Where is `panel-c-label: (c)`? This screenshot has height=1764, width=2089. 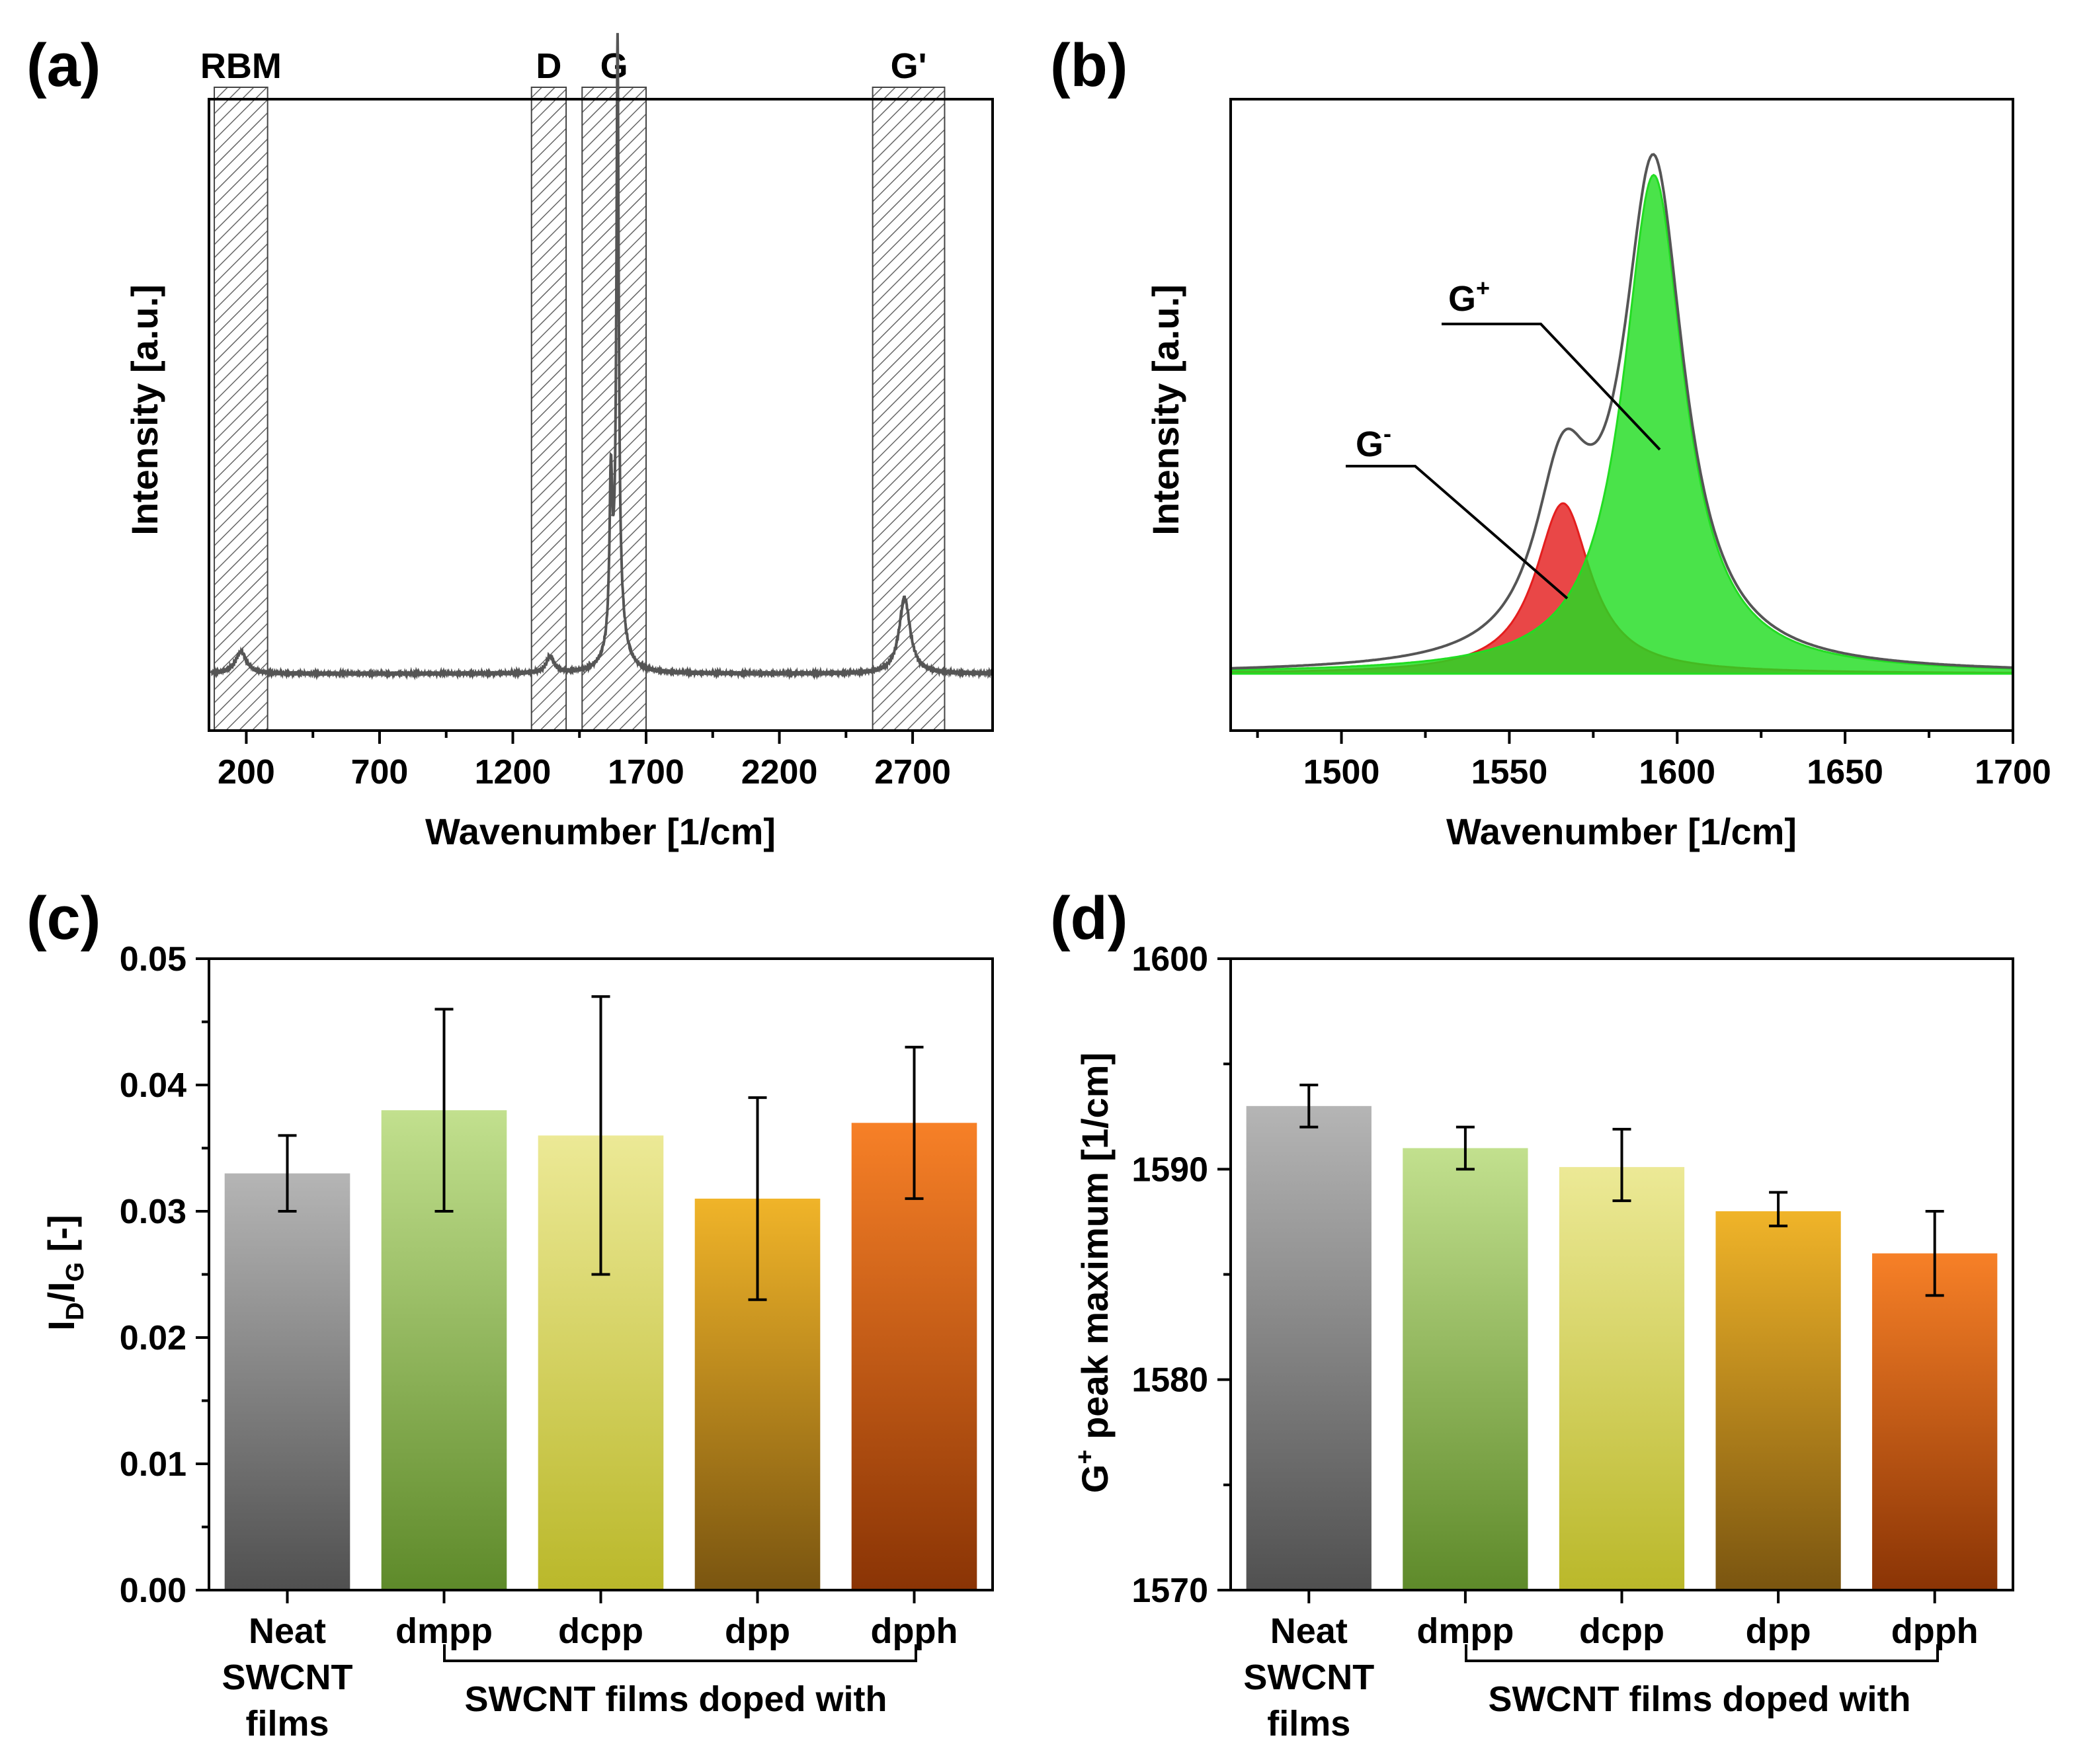 panel-c-label: (c) is located at coordinates (63, 919).